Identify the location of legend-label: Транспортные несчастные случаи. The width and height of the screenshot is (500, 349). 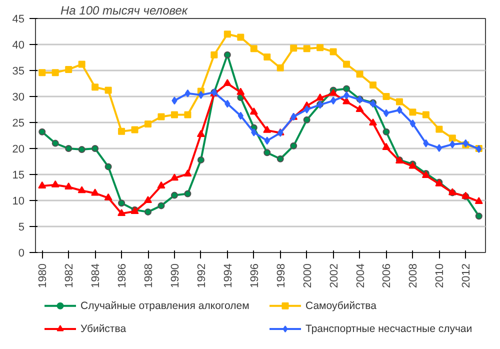
(389, 329).